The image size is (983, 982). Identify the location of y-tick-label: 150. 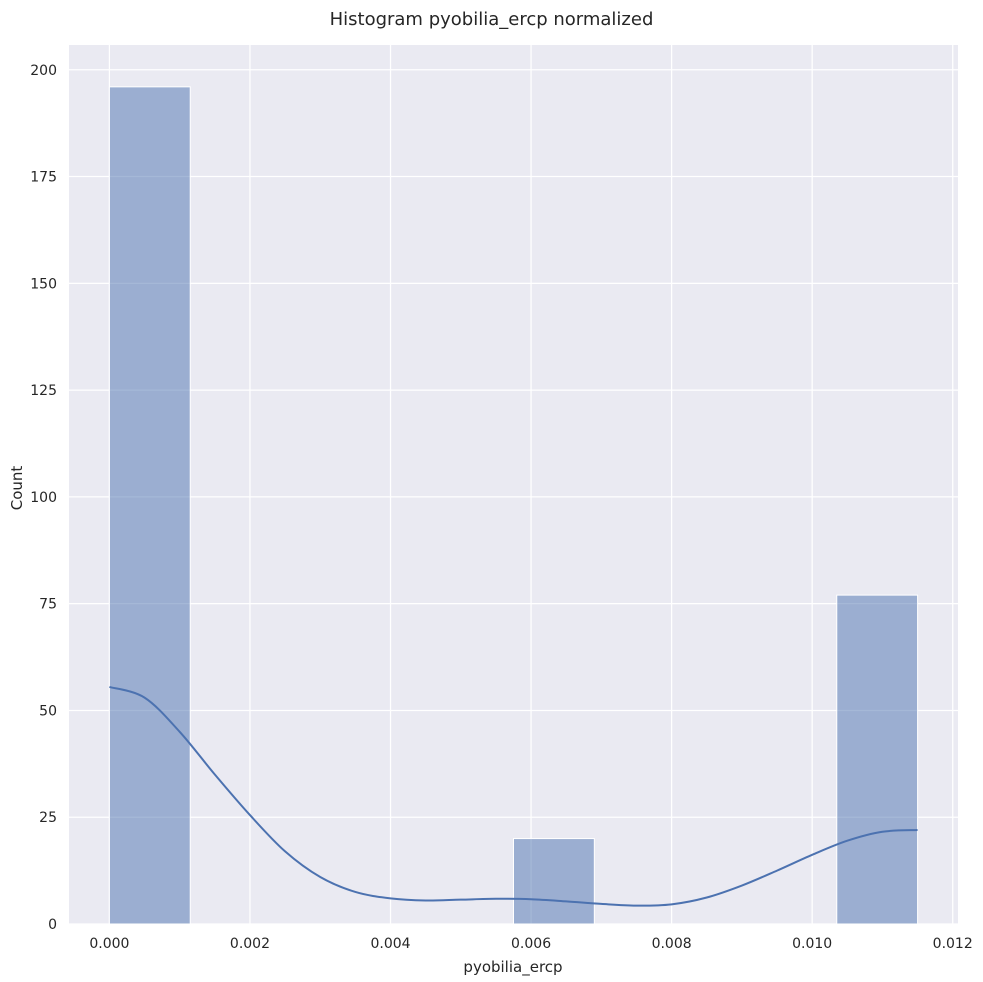
(43, 284).